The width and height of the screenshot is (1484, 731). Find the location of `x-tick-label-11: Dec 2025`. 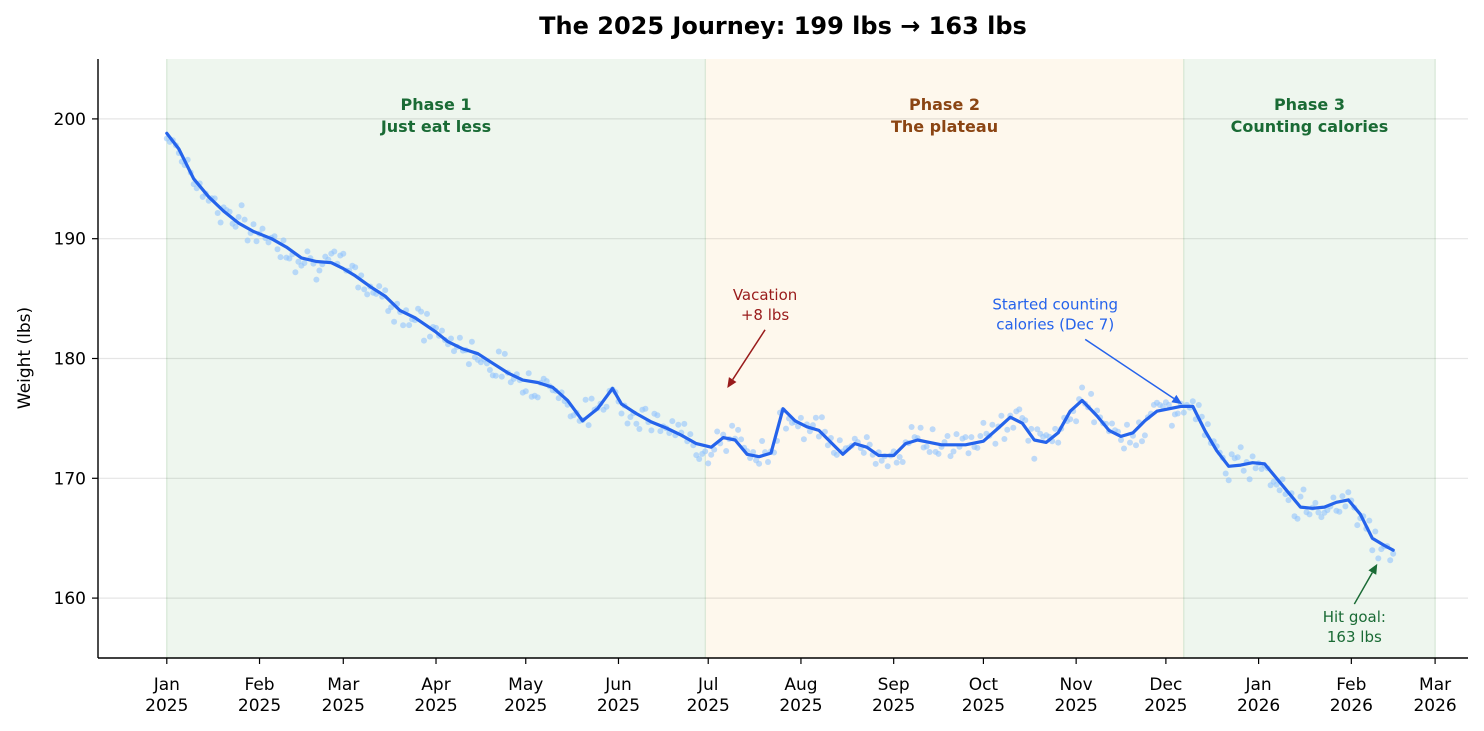

x-tick-label-11: Dec 2025 is located at coordinates (1165, 695).